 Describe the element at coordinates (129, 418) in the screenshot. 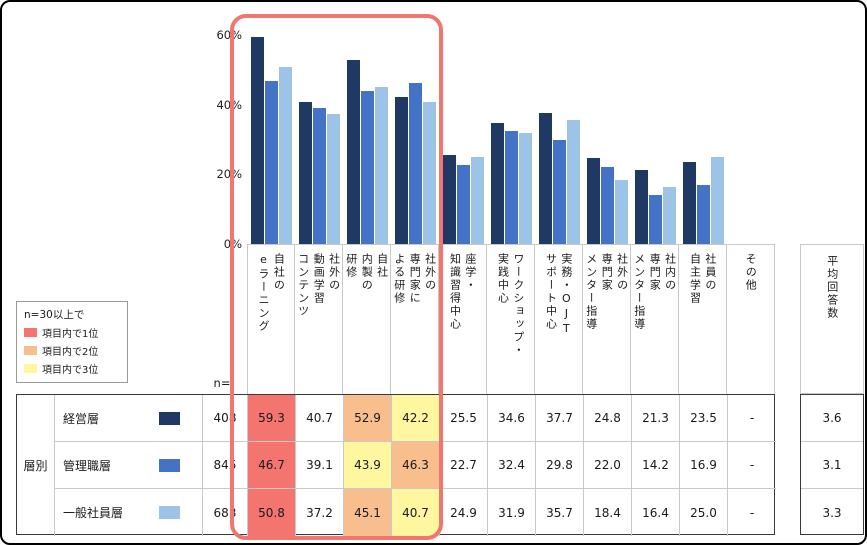

I see `layer-name-cell: 経営層` at that location.